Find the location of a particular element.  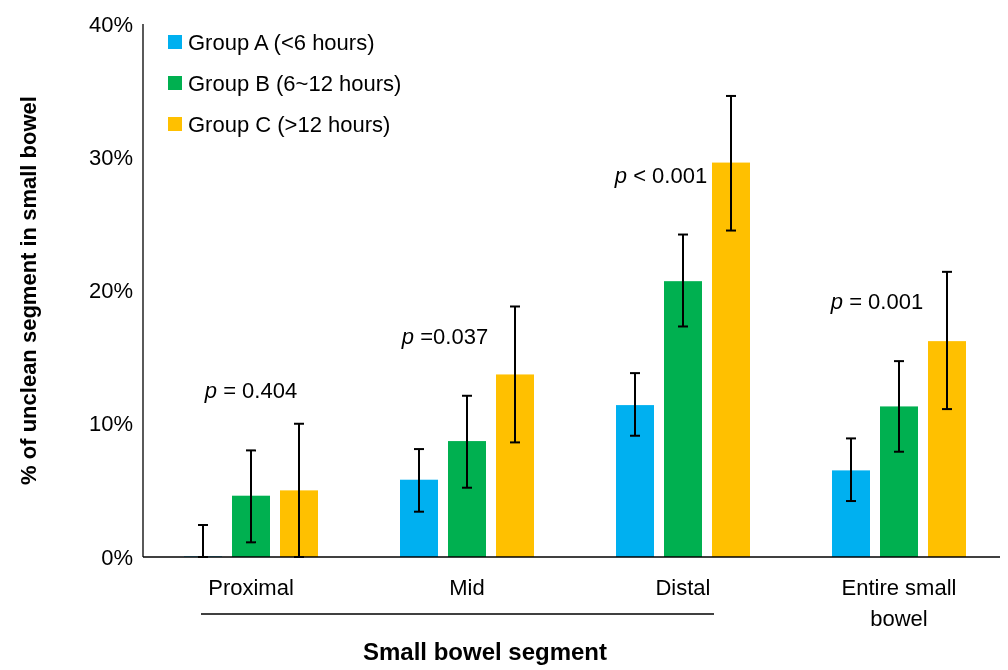

annotation: p = 0.001 is located at coordinates (876, 302).